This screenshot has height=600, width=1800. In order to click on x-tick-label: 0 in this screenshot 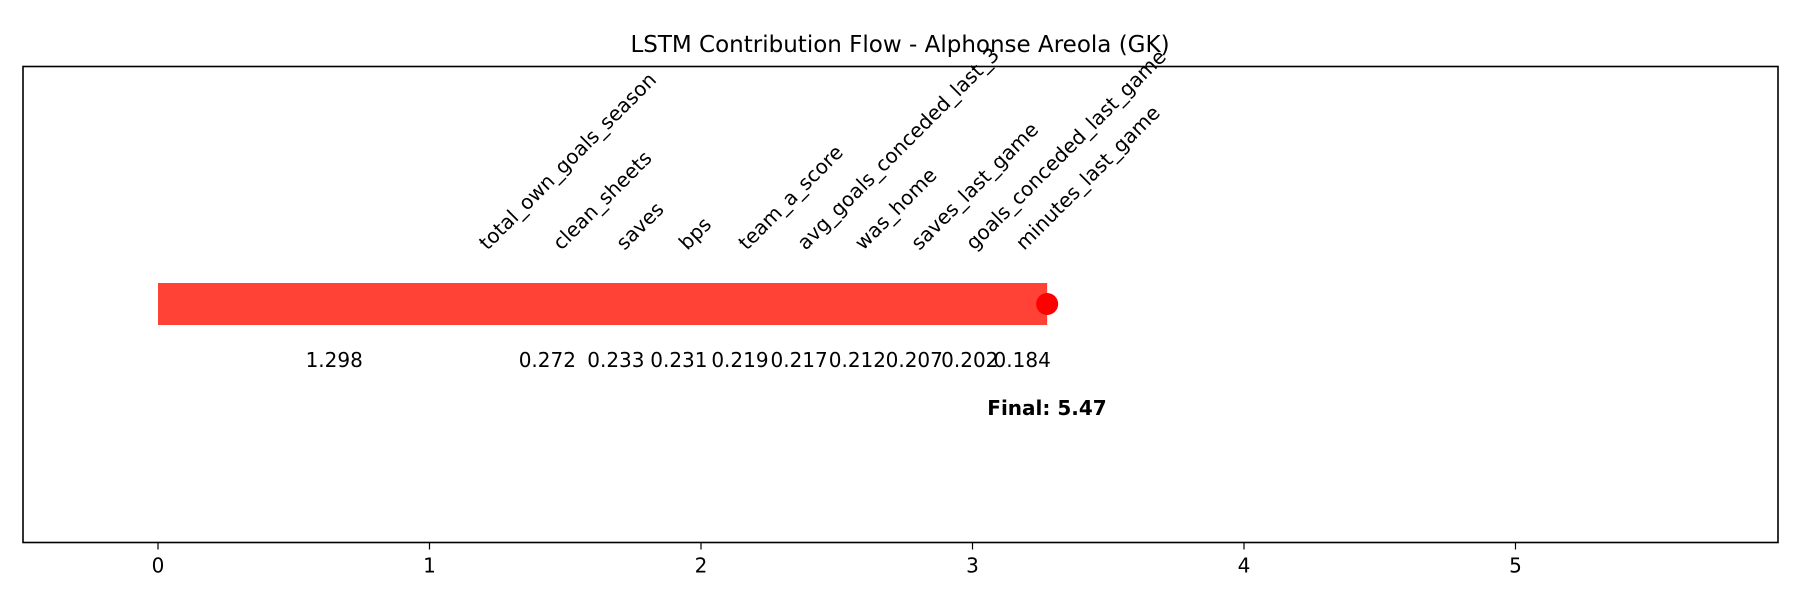, I will do `click(158, 566)`.